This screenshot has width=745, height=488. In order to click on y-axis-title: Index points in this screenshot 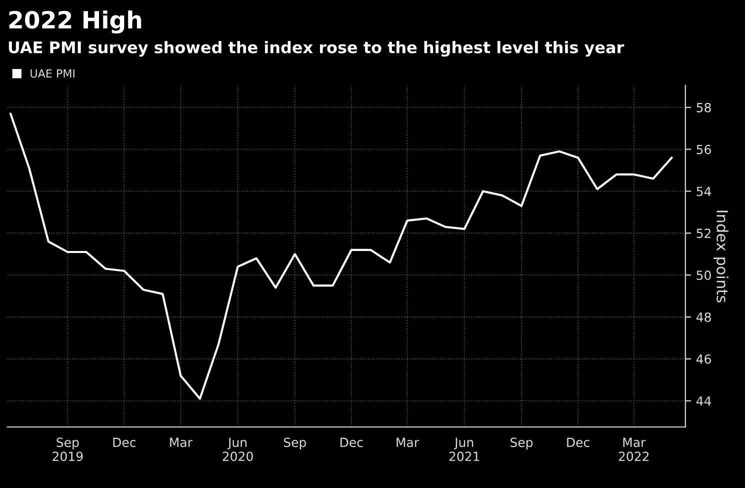, I will do `click(721, 256)`.